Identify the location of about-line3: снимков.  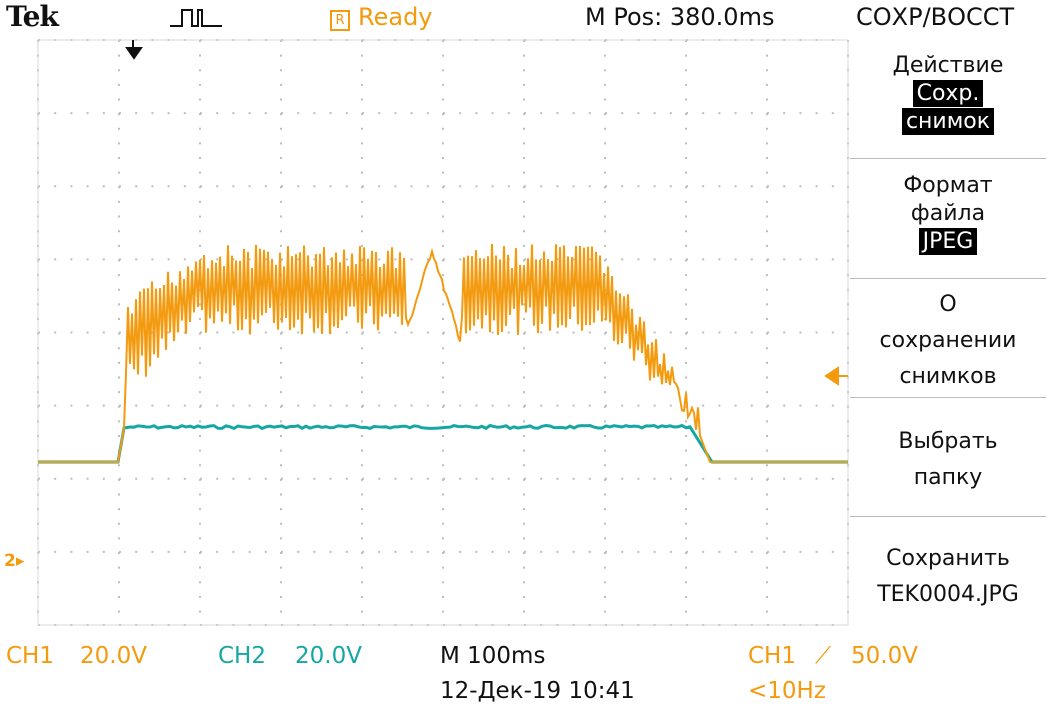
(948, 376).